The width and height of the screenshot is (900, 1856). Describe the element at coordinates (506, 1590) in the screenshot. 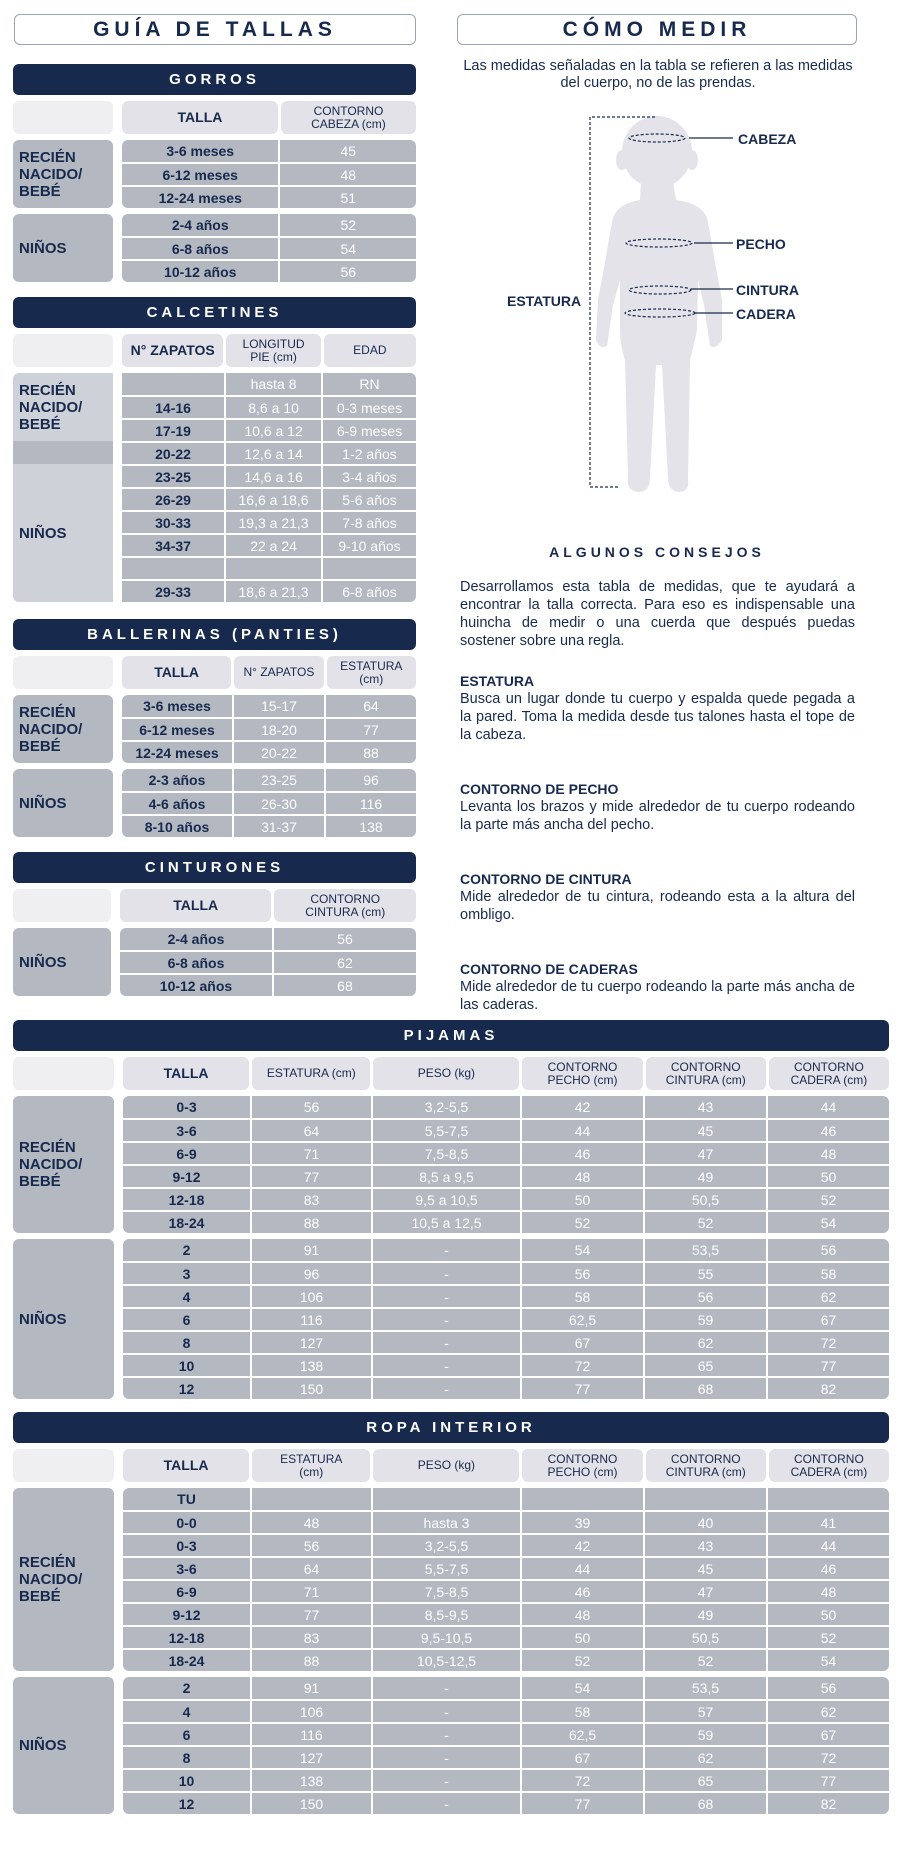

I see `table-row: 6-9 71 7,5-8,5 46 47 48` at that location.